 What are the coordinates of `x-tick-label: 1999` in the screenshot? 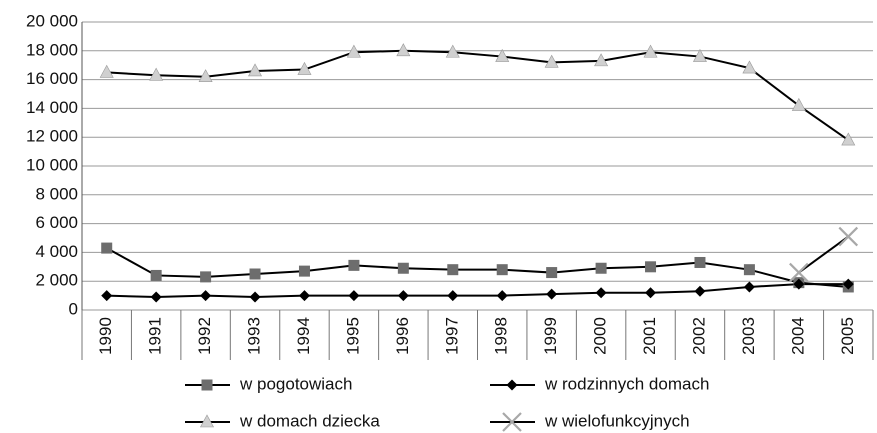 It's located at (550, 336).